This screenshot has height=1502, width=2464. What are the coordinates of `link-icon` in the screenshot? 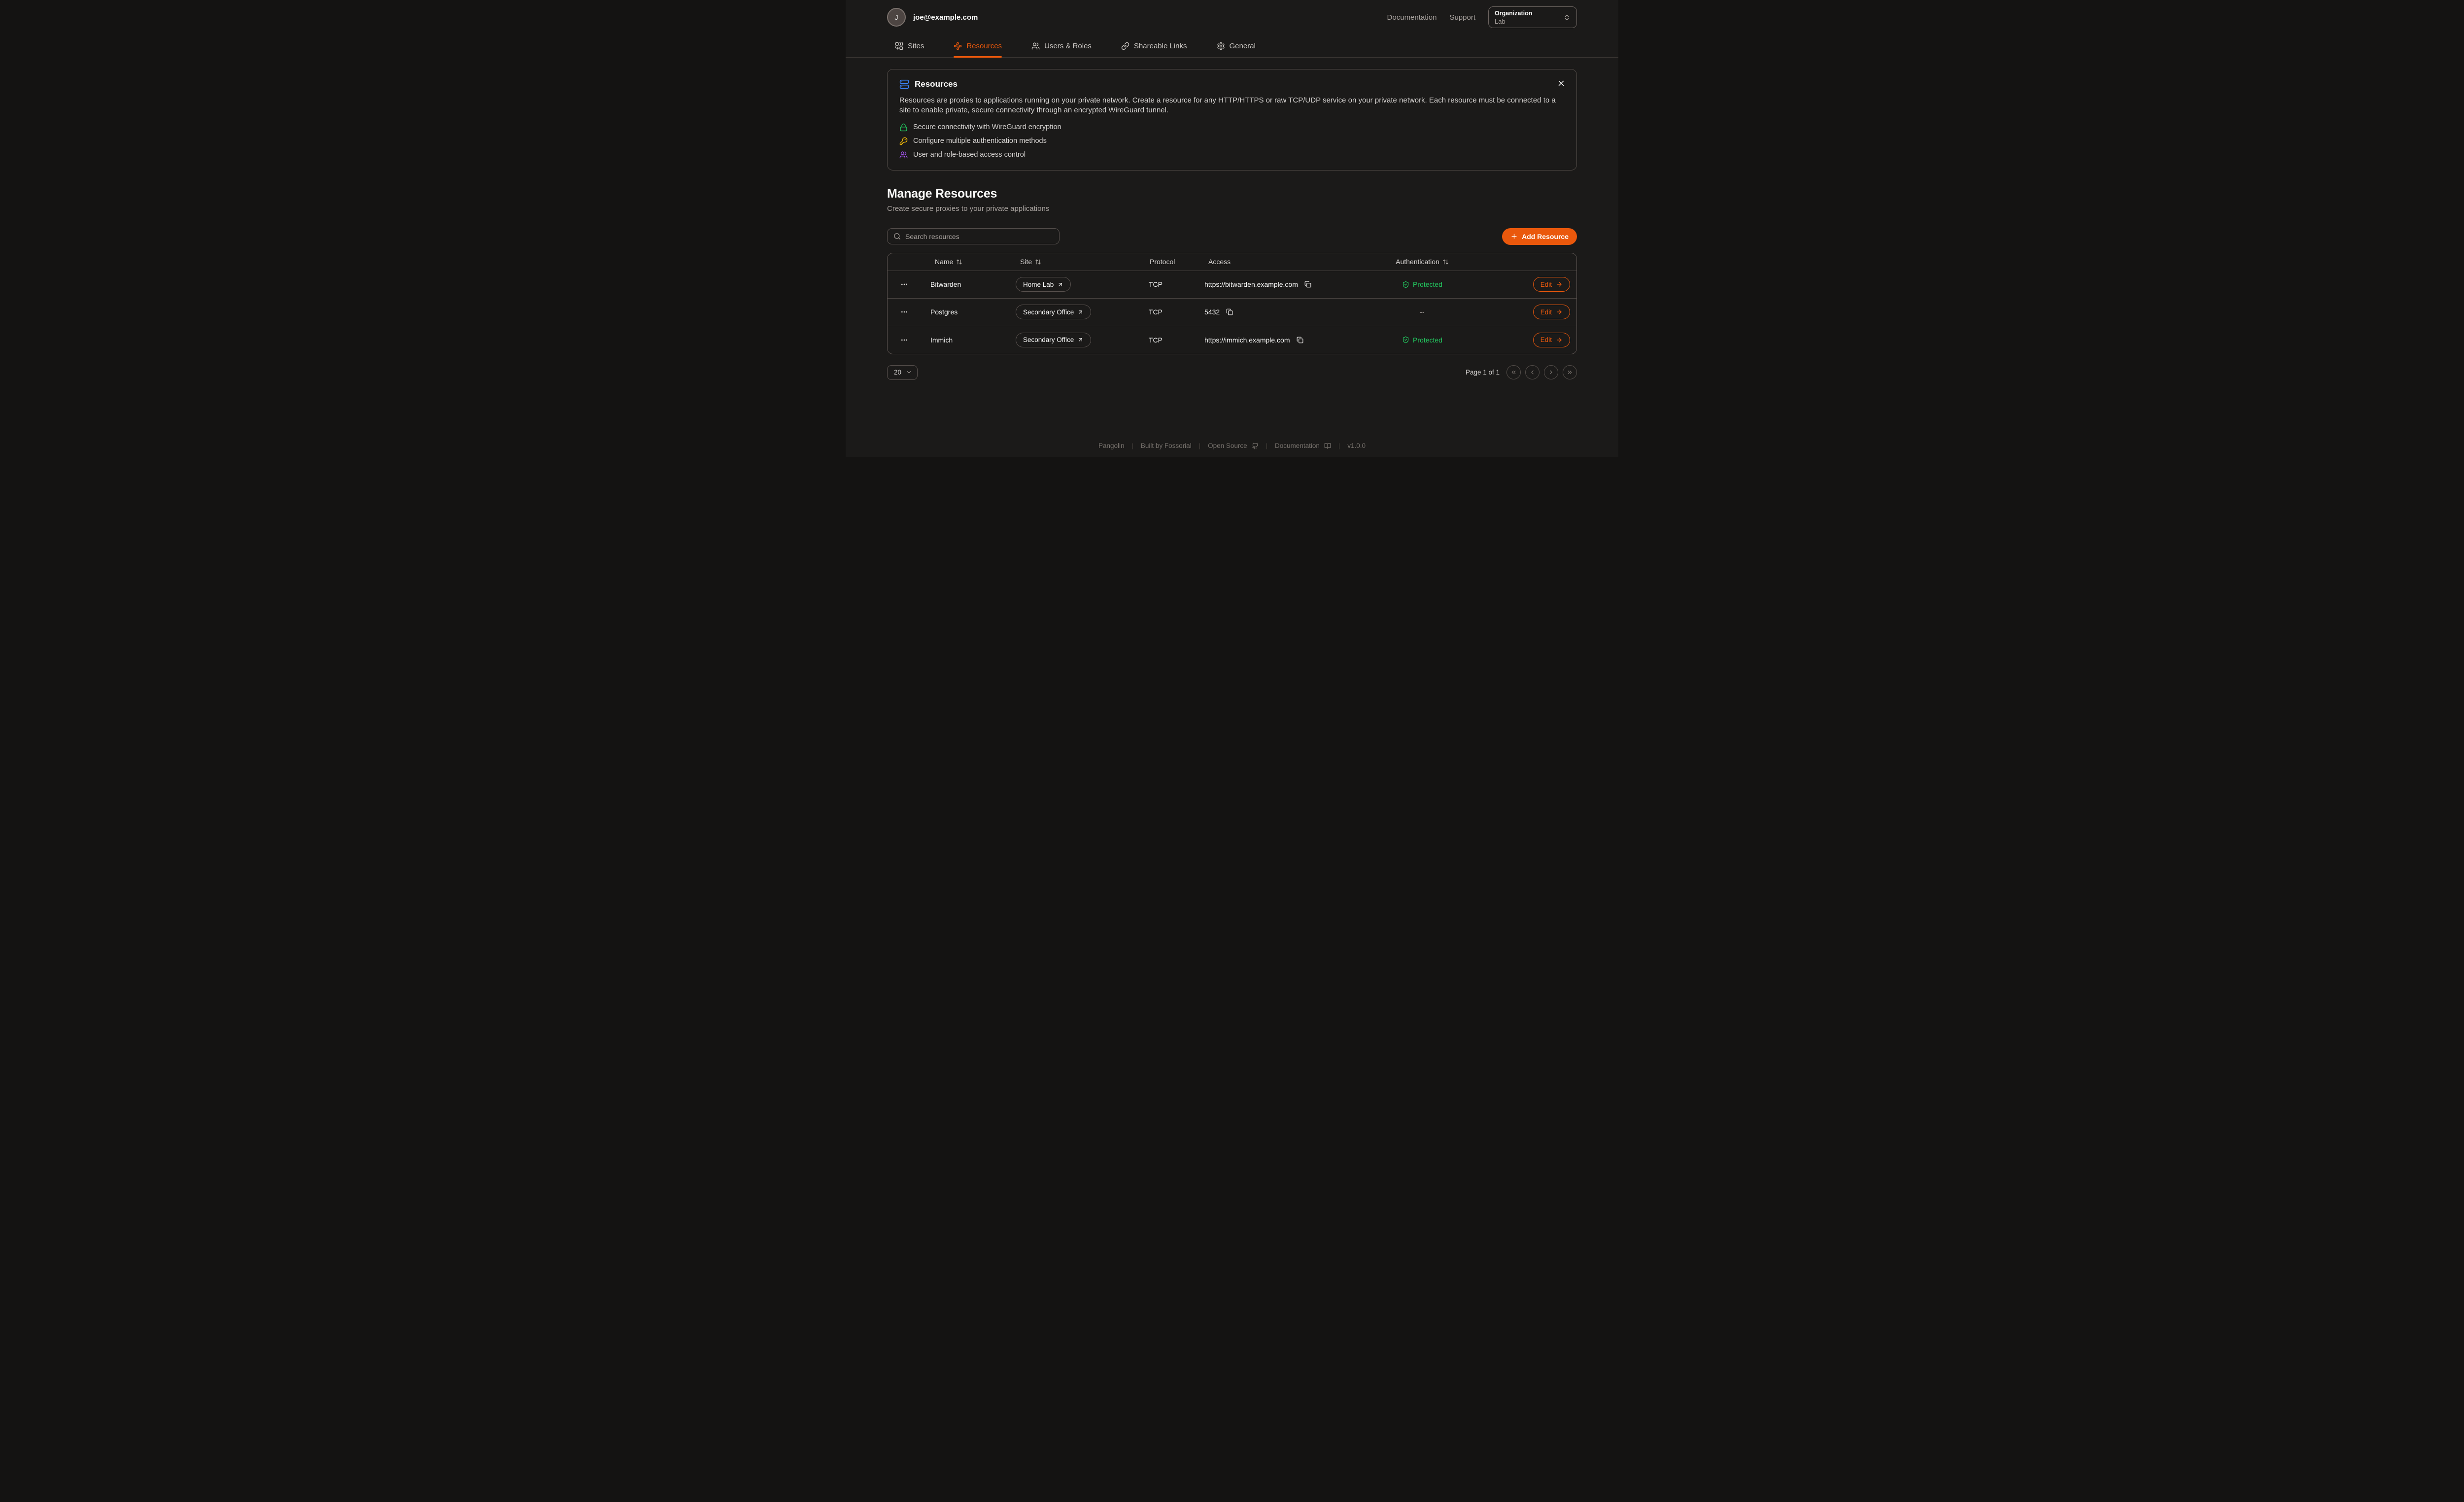 It's located at (1125, 46).